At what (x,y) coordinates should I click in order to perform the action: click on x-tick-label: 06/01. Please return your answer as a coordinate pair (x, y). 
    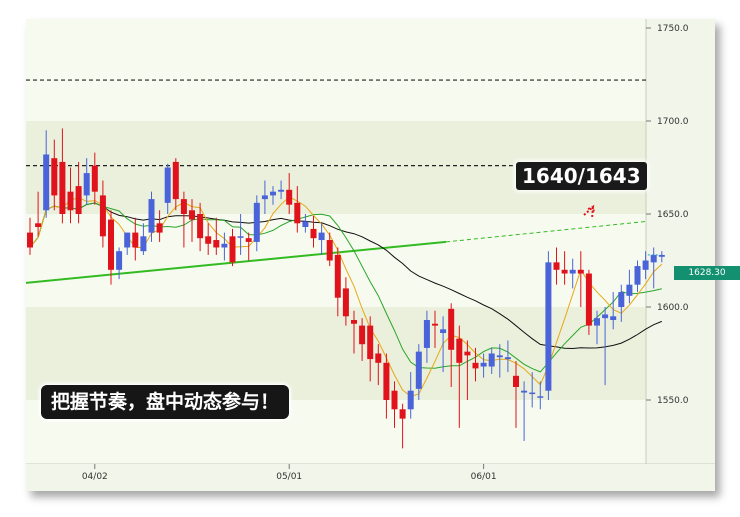
    Looking at the image, I should click on (484, 477).